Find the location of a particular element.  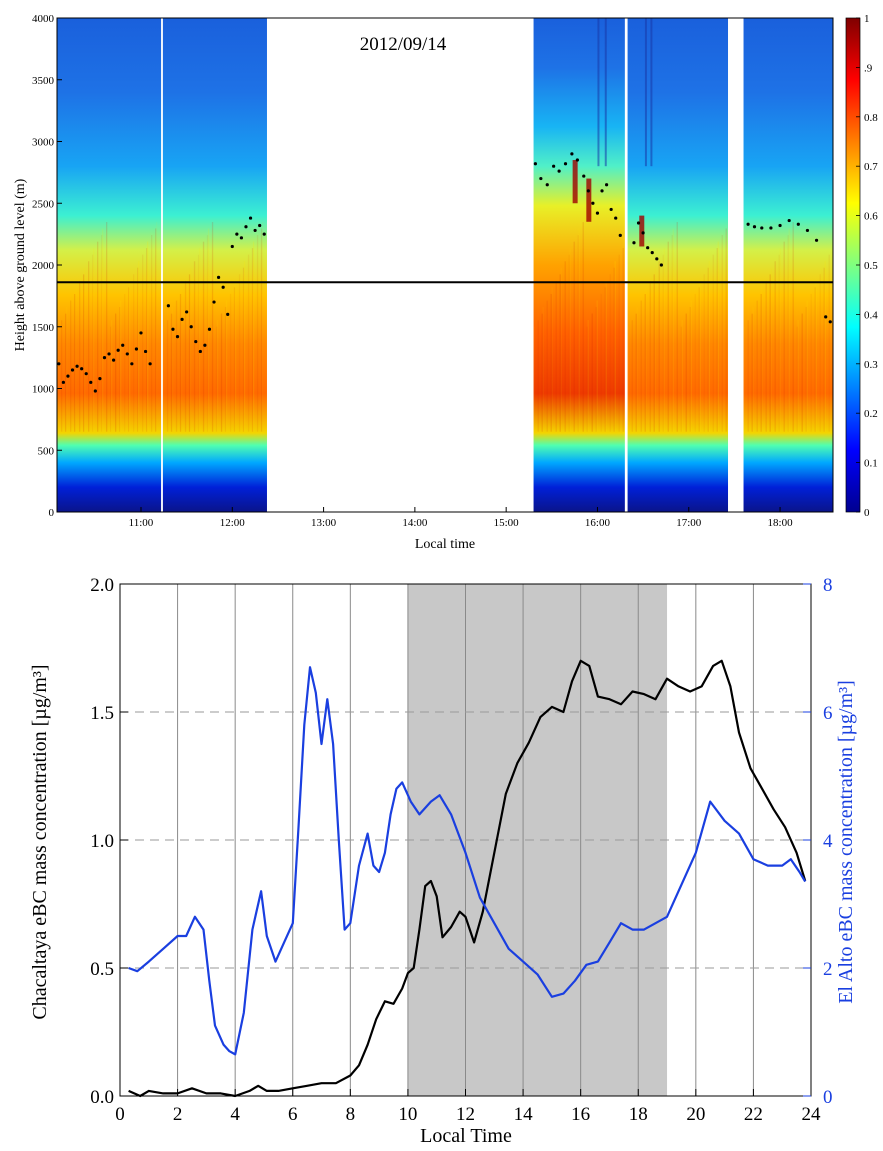

lidar-x-tick-label: 13:00 is located at coordinates (324, 523).